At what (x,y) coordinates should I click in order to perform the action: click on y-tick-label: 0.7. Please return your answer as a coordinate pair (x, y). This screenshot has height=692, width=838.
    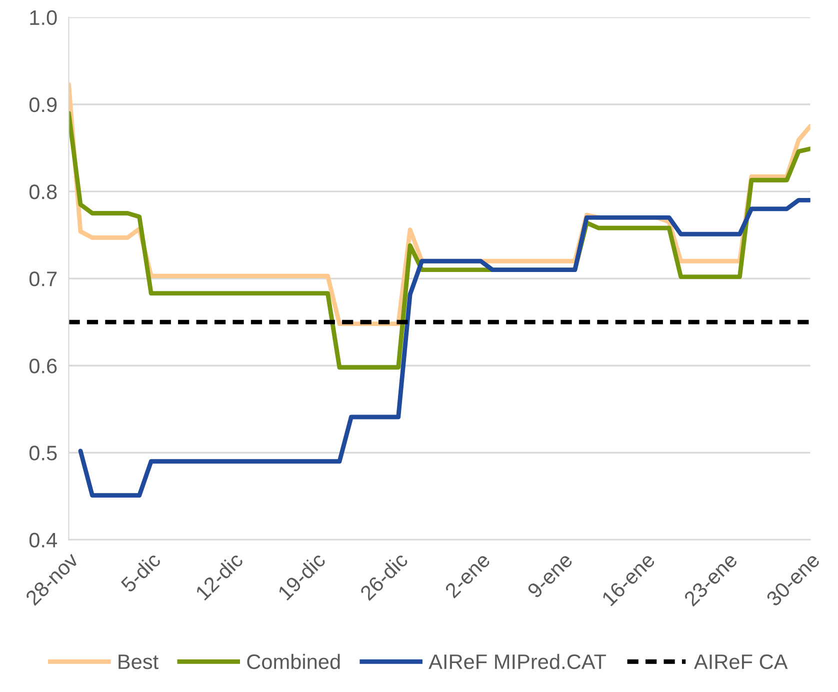
    Looking at the image, I should click on (43, 279).